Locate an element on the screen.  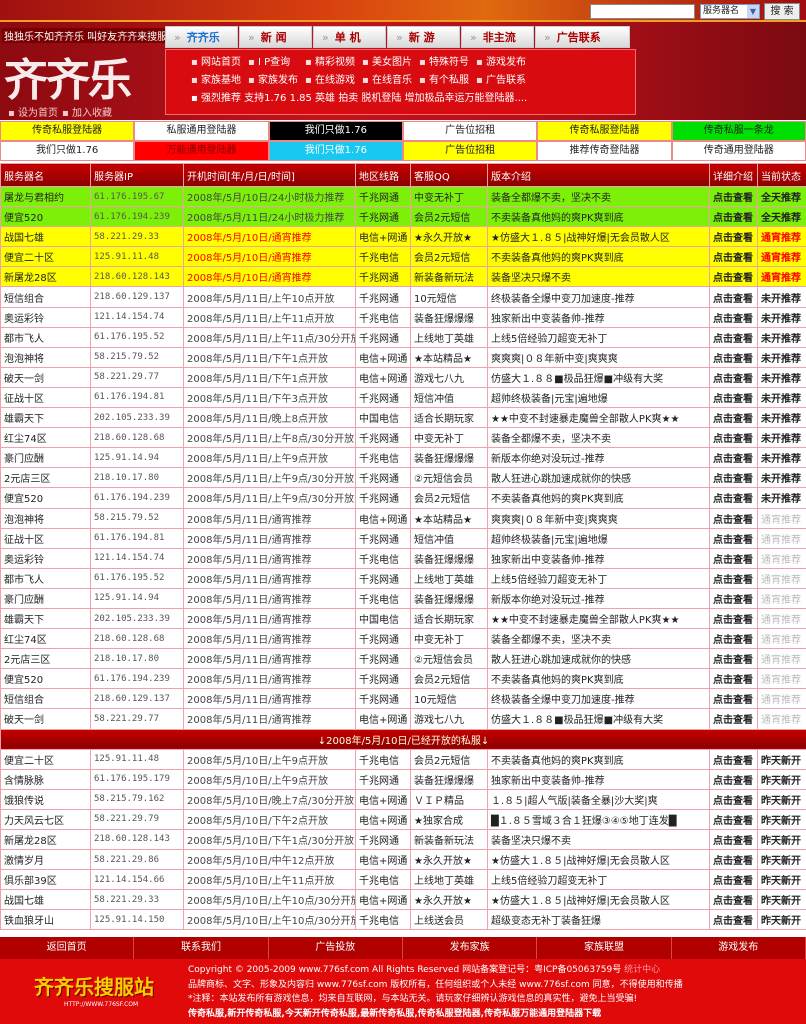
cell-name: 铁血狼牙山 is located at coordinates (45, 920).